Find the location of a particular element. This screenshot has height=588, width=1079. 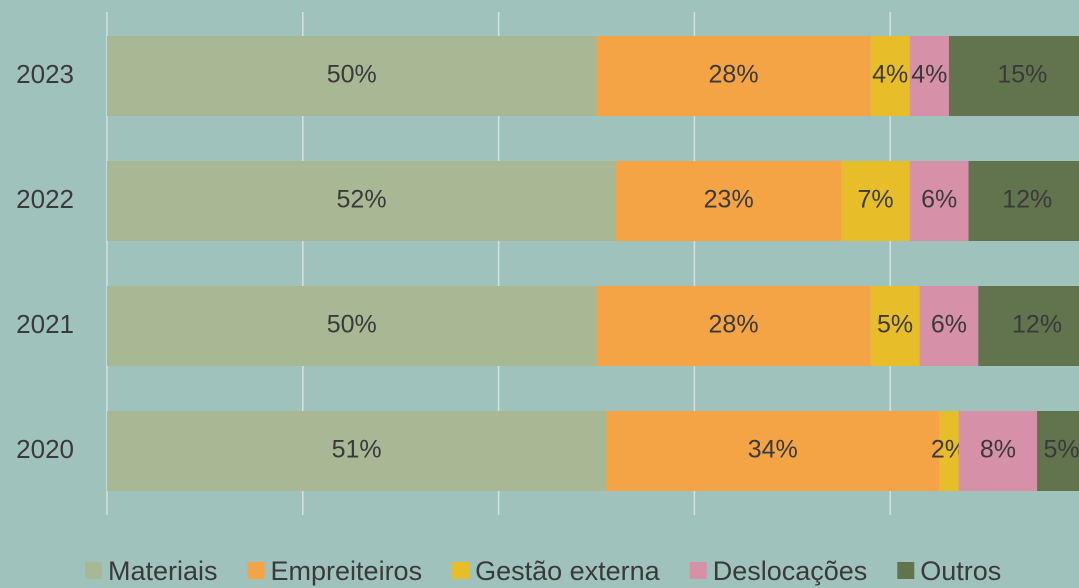

legend-label: Gestão externa is located at coordinates (568, 571).